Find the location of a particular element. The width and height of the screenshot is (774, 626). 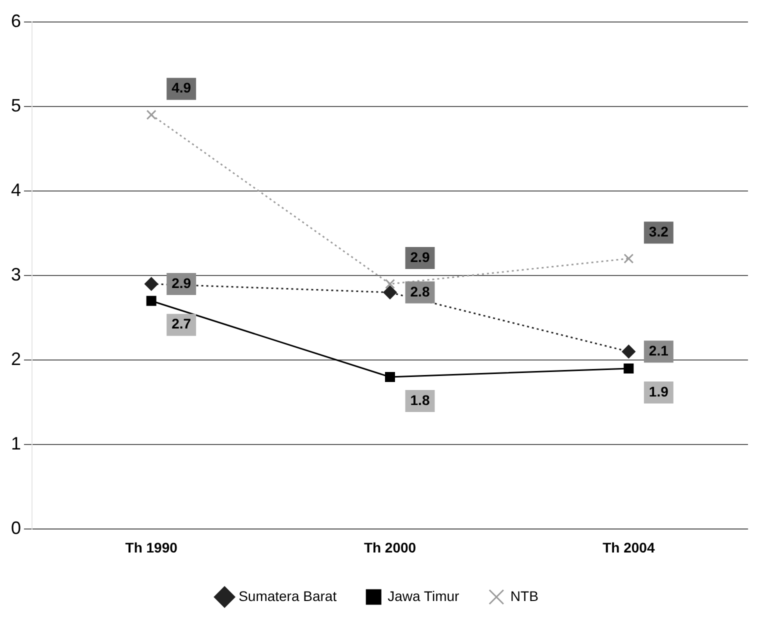

y-tick-label: 0 is located at coordinates (16, 528).